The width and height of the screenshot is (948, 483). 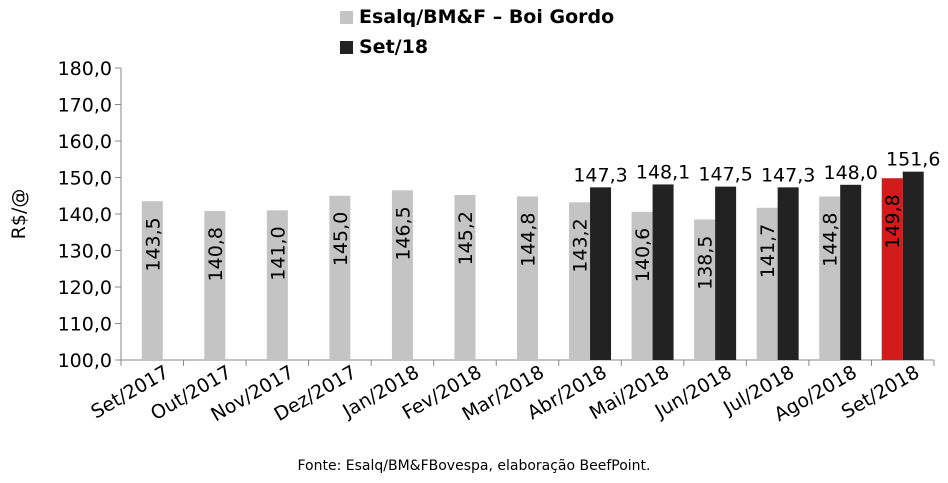 I want to click on data-label-set18: 148,0, so click(x=850, y=173).